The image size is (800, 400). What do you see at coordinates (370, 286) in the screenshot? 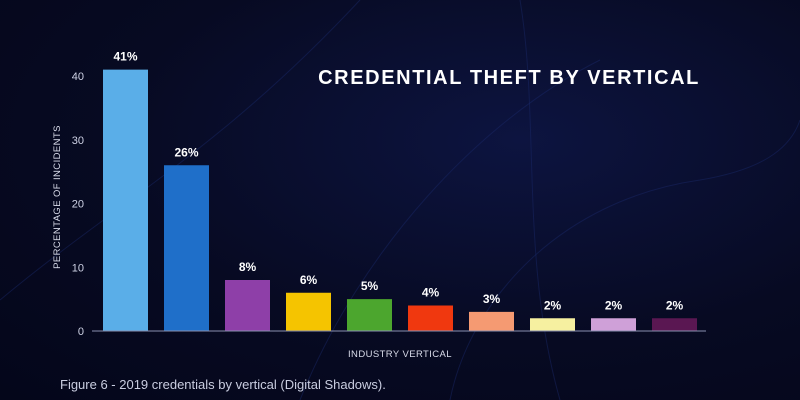
I see `value-label: 5%` at bounding box center [370, 286].